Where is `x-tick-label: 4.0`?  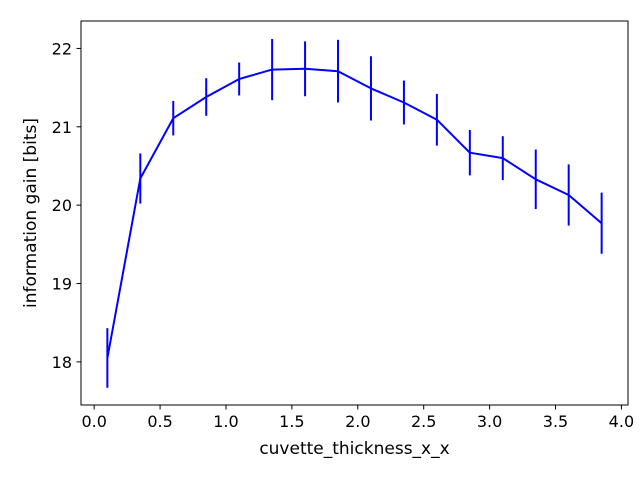 x-tick-label: 4.0 is located at coordinates (621, 421).